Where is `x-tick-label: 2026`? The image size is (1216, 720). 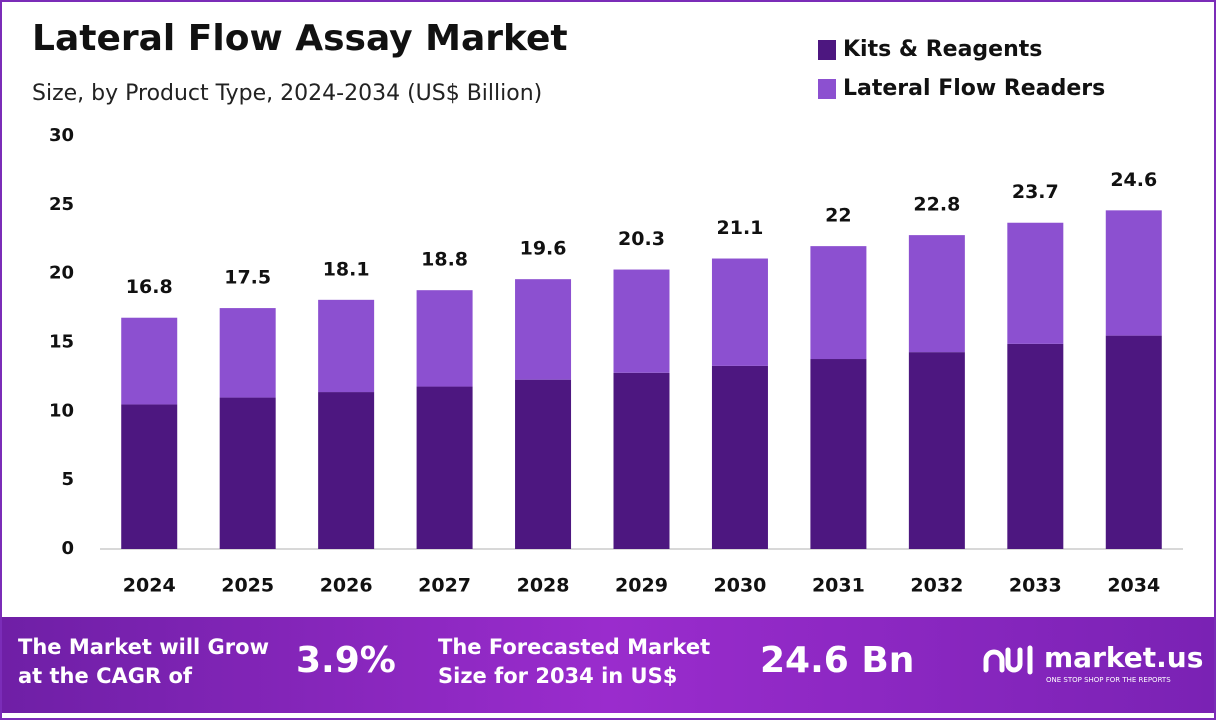 x-tick-label: 2026 is located at coordinates (346, 586).